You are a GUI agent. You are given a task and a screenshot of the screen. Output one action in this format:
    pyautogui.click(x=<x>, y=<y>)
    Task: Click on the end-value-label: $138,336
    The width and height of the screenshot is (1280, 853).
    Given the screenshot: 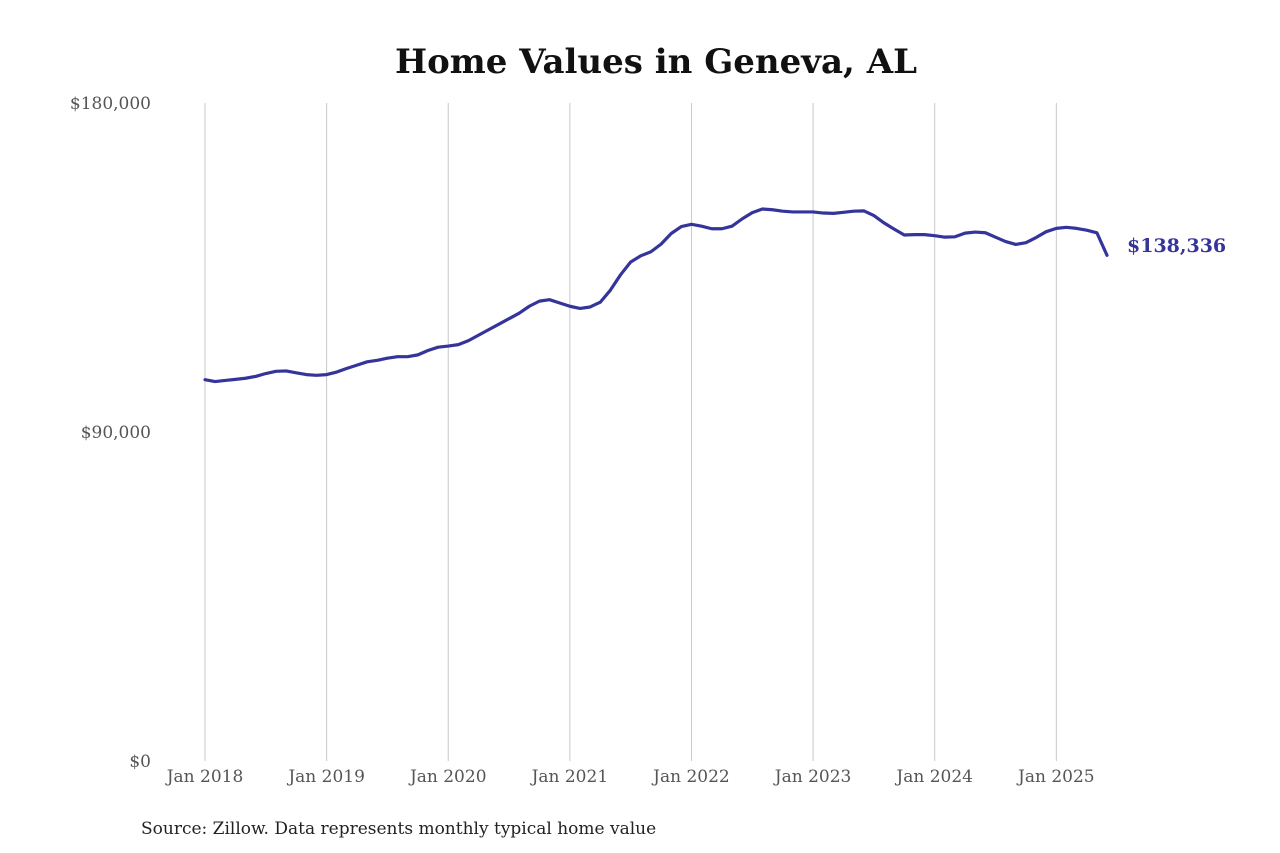 What is the action you would take?
    pyautogui.click(x=1176, y=246)
    